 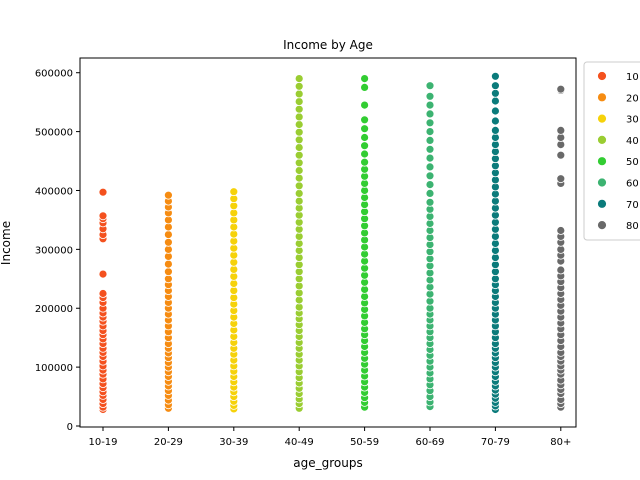 I want to click on x-tick-label: 70-79, so click(x=495, y=442).